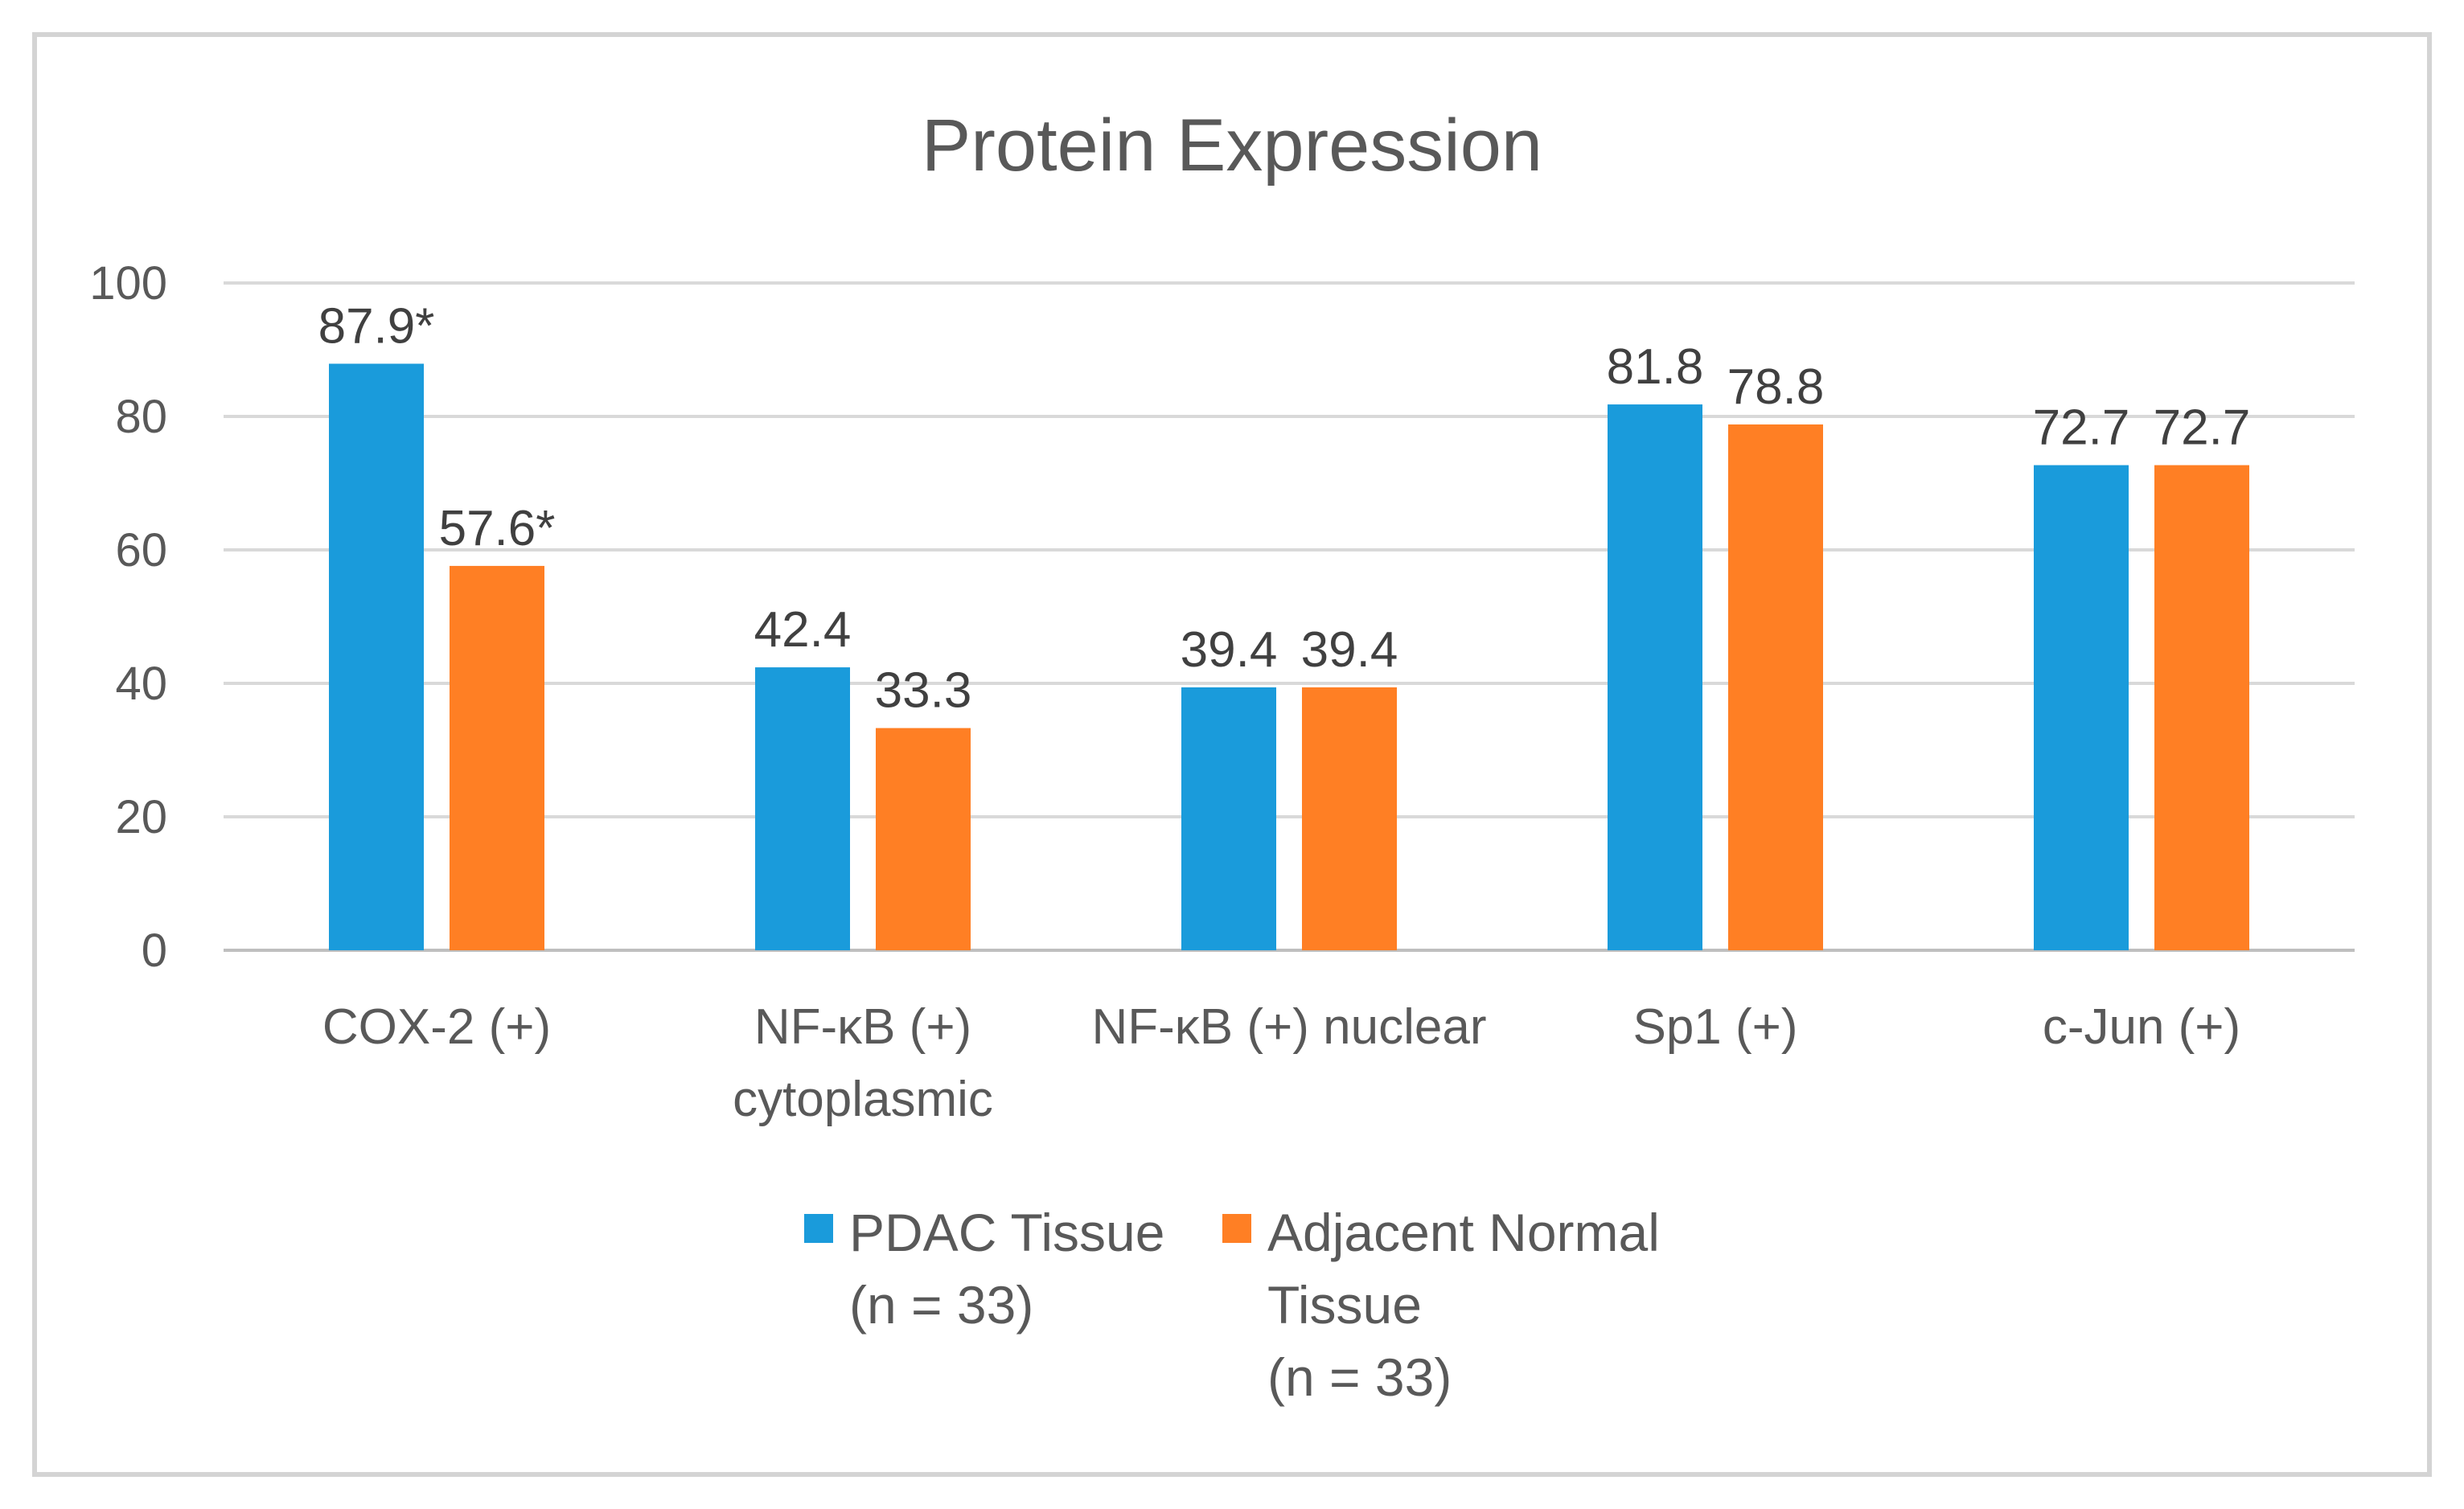  I want to click on legend-label: PDAC Tissue, so click(1006, 1232).